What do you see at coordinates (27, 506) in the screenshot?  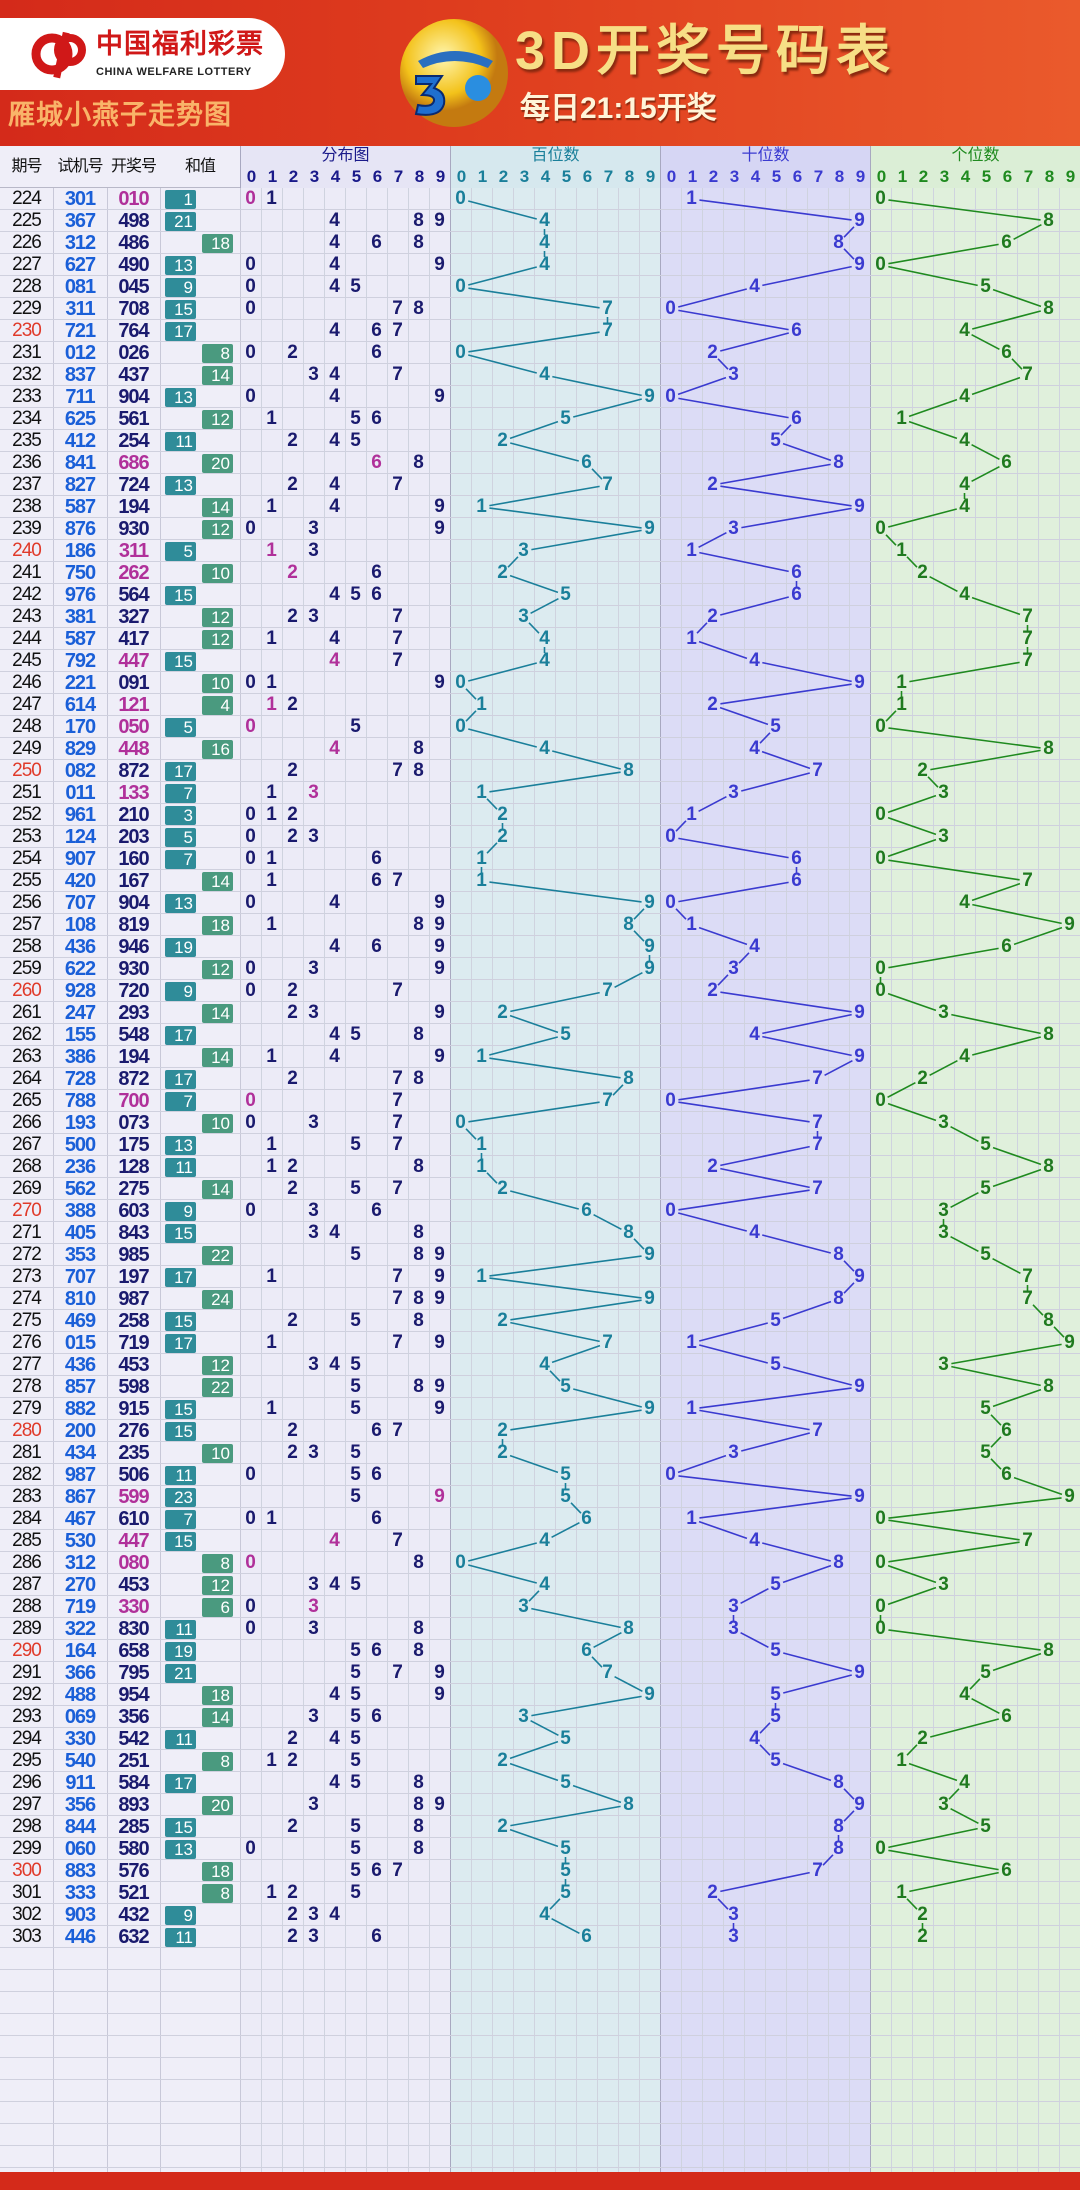 I see `period-cell: 238` at bounding box center [27, 506].